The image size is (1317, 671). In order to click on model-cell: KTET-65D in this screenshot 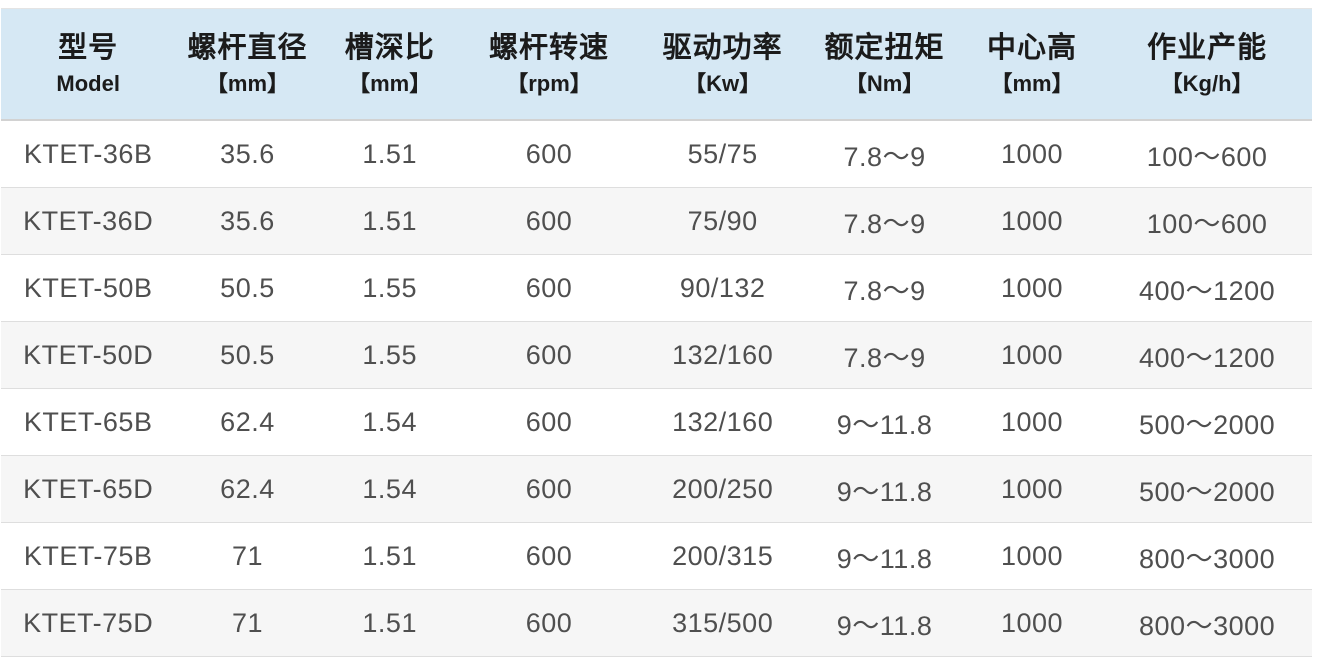, I will do `click(88, 489)`.